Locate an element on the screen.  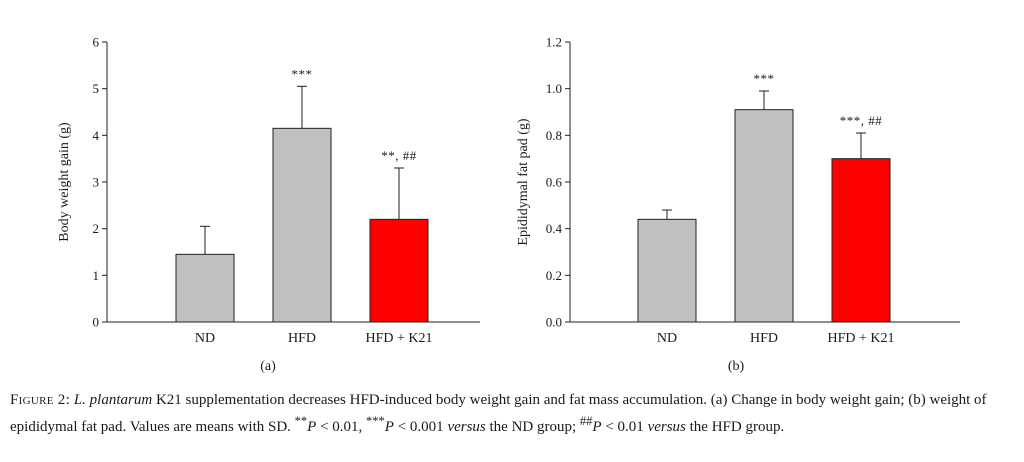
panel-b-y-axis-title: Epididymal fat pad (g) is located at coordinates (523, 181).